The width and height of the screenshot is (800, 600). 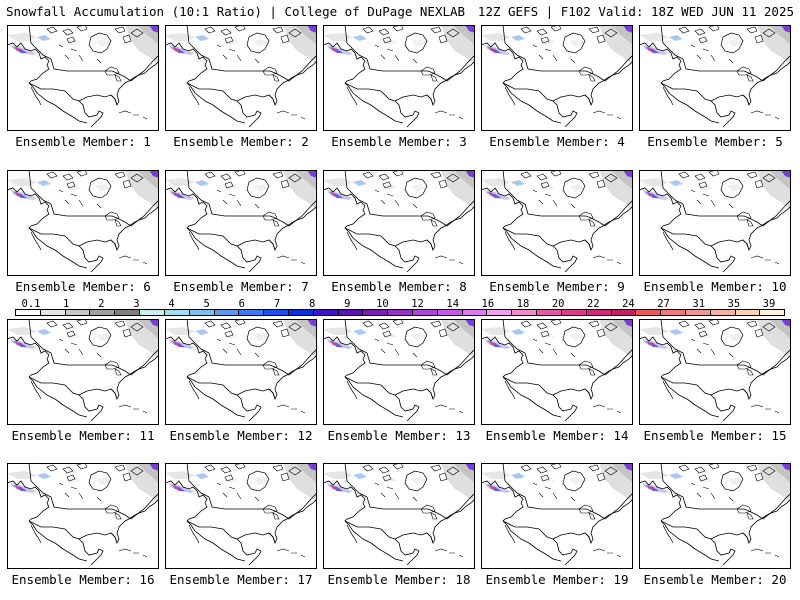 I want to click on ensemble-member-label: Ensemble Member: 3, so click(x=399, y=141).